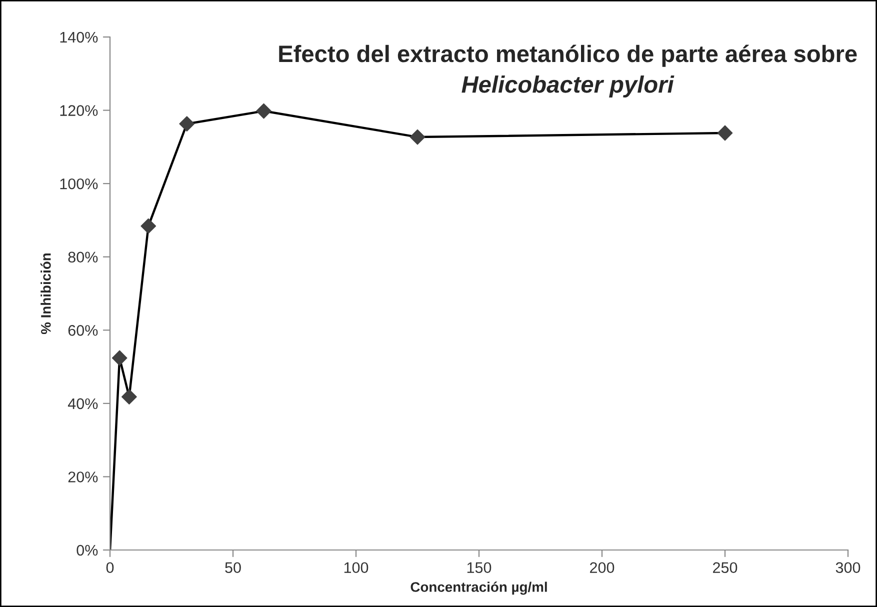 The image size is (877, 607). Describe the element at coordinates (45, 293) in the screenshot. I see `y-axis-title: % Inhibición` at that location.